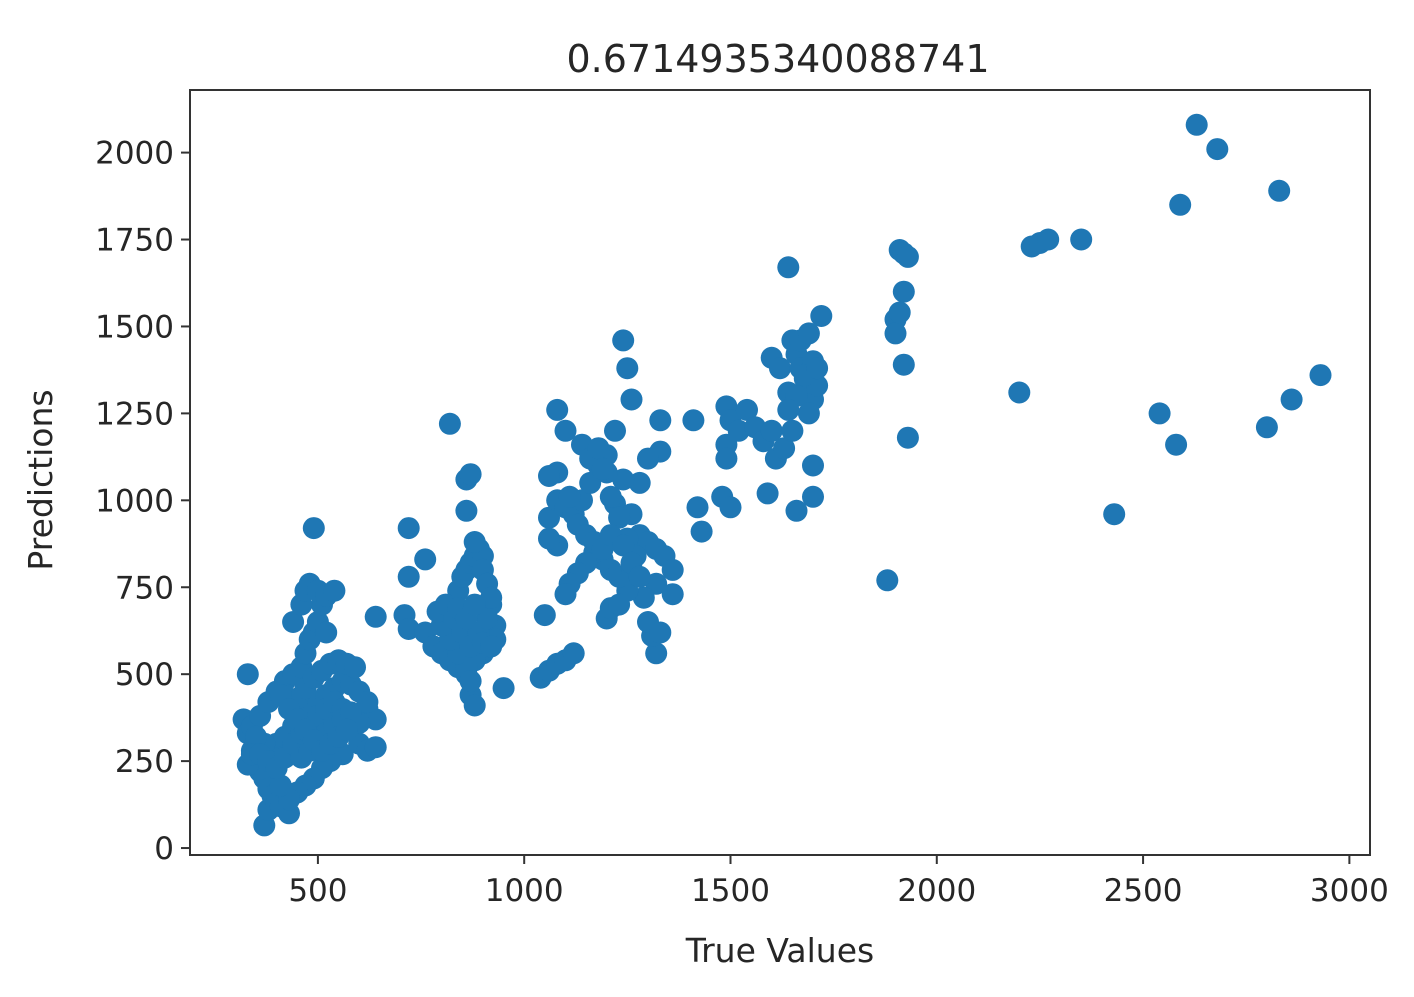 This screenshot has width=1414, height=997. What do you see at coordinates (1143, 891) in the screenshot?
I see `x-tick-label: 2500` at bounding box center [1143, 891].